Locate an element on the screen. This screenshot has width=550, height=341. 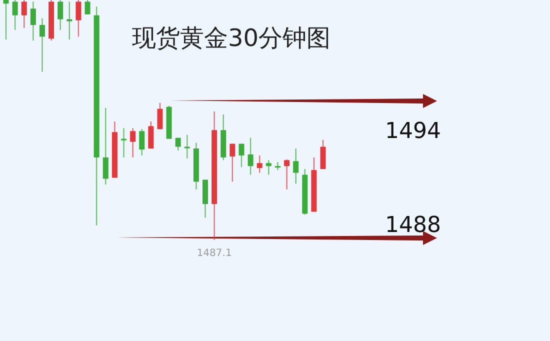
text: 现货黄金30分钟图 is located at coordinates (231, 38).